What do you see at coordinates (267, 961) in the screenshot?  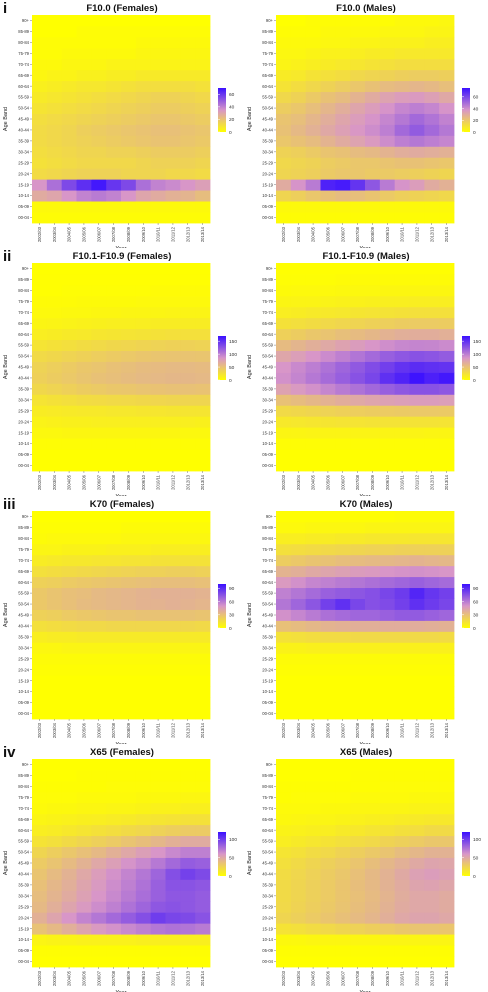 I see `y-tick-label: 00-04` at bounding box center [267, 961].